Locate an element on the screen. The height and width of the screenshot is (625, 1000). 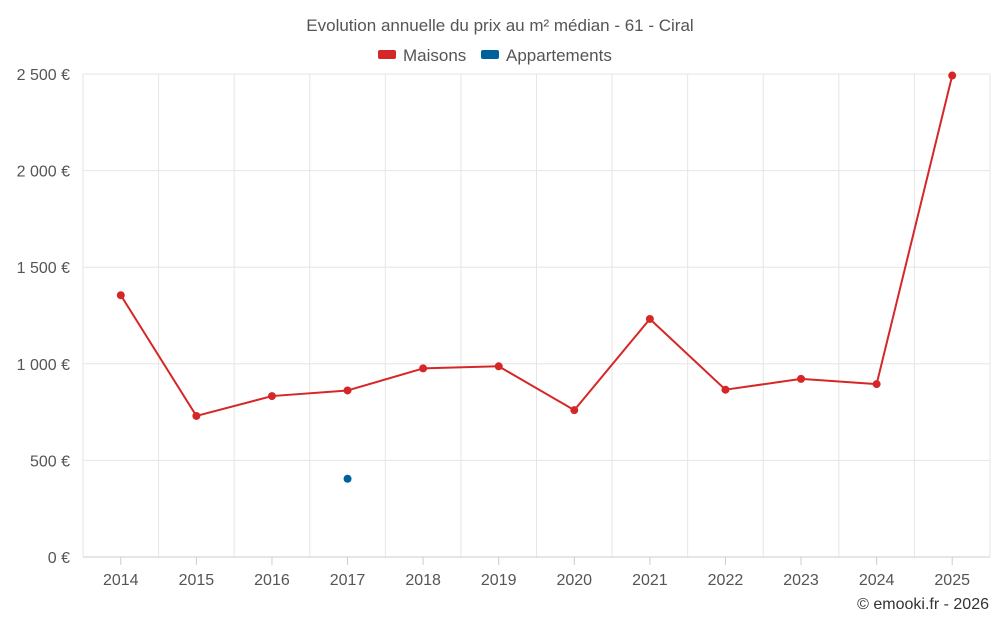
data-point-appartements-2017 is located at coordinates (347, 478).